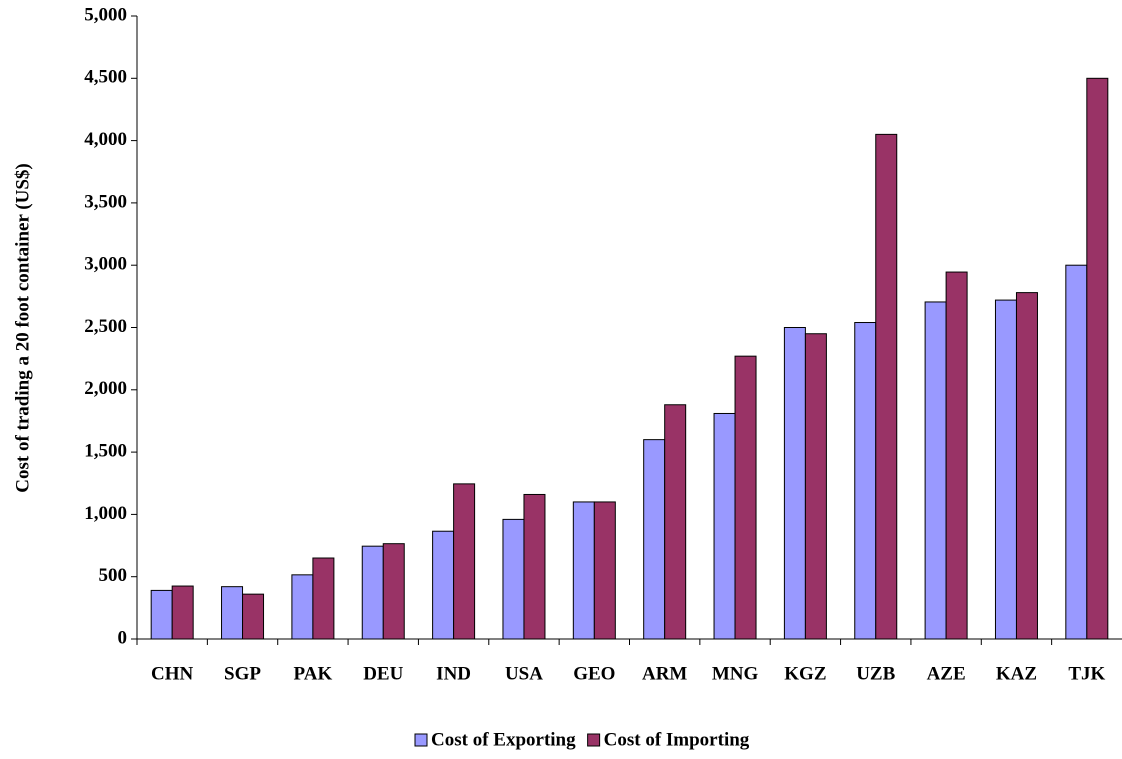 This screenshot has height=759, width=1122. What do you see at coordinates (105, 388) in the screenshot?
I see `y-tick-label: 2,000` at bounding box center [105, 388].